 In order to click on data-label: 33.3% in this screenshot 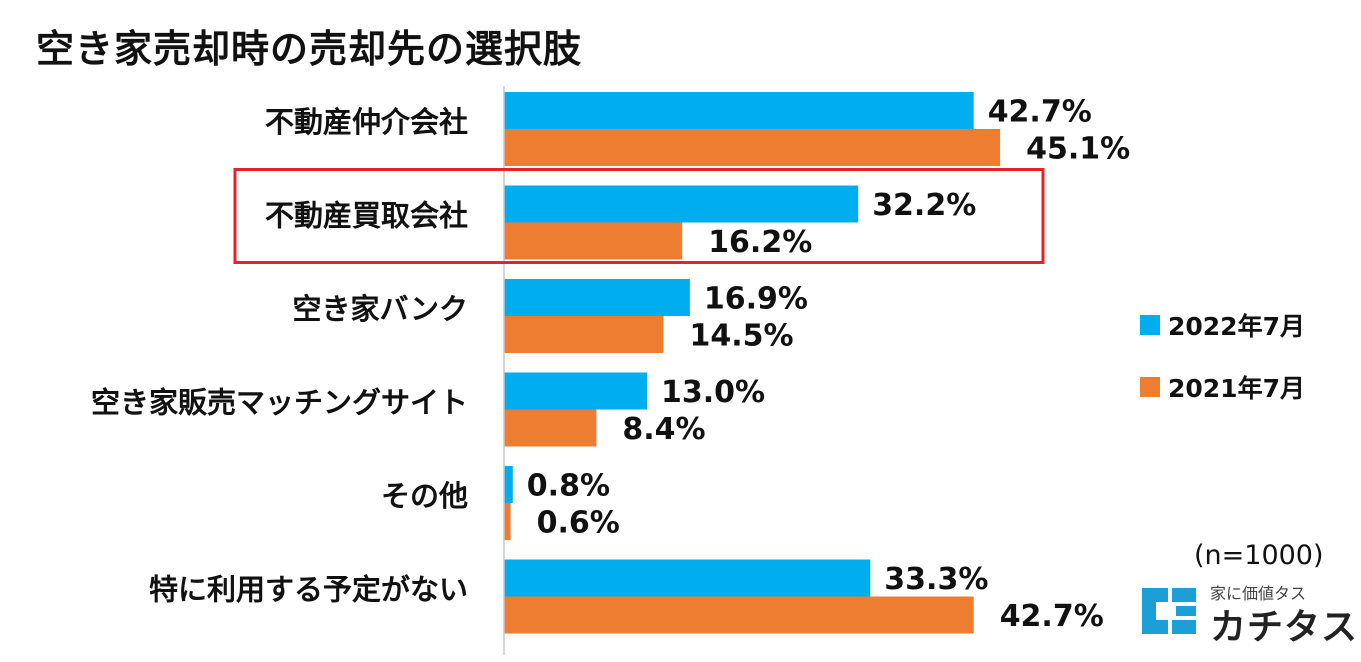, I will do `click(936, 579)`.